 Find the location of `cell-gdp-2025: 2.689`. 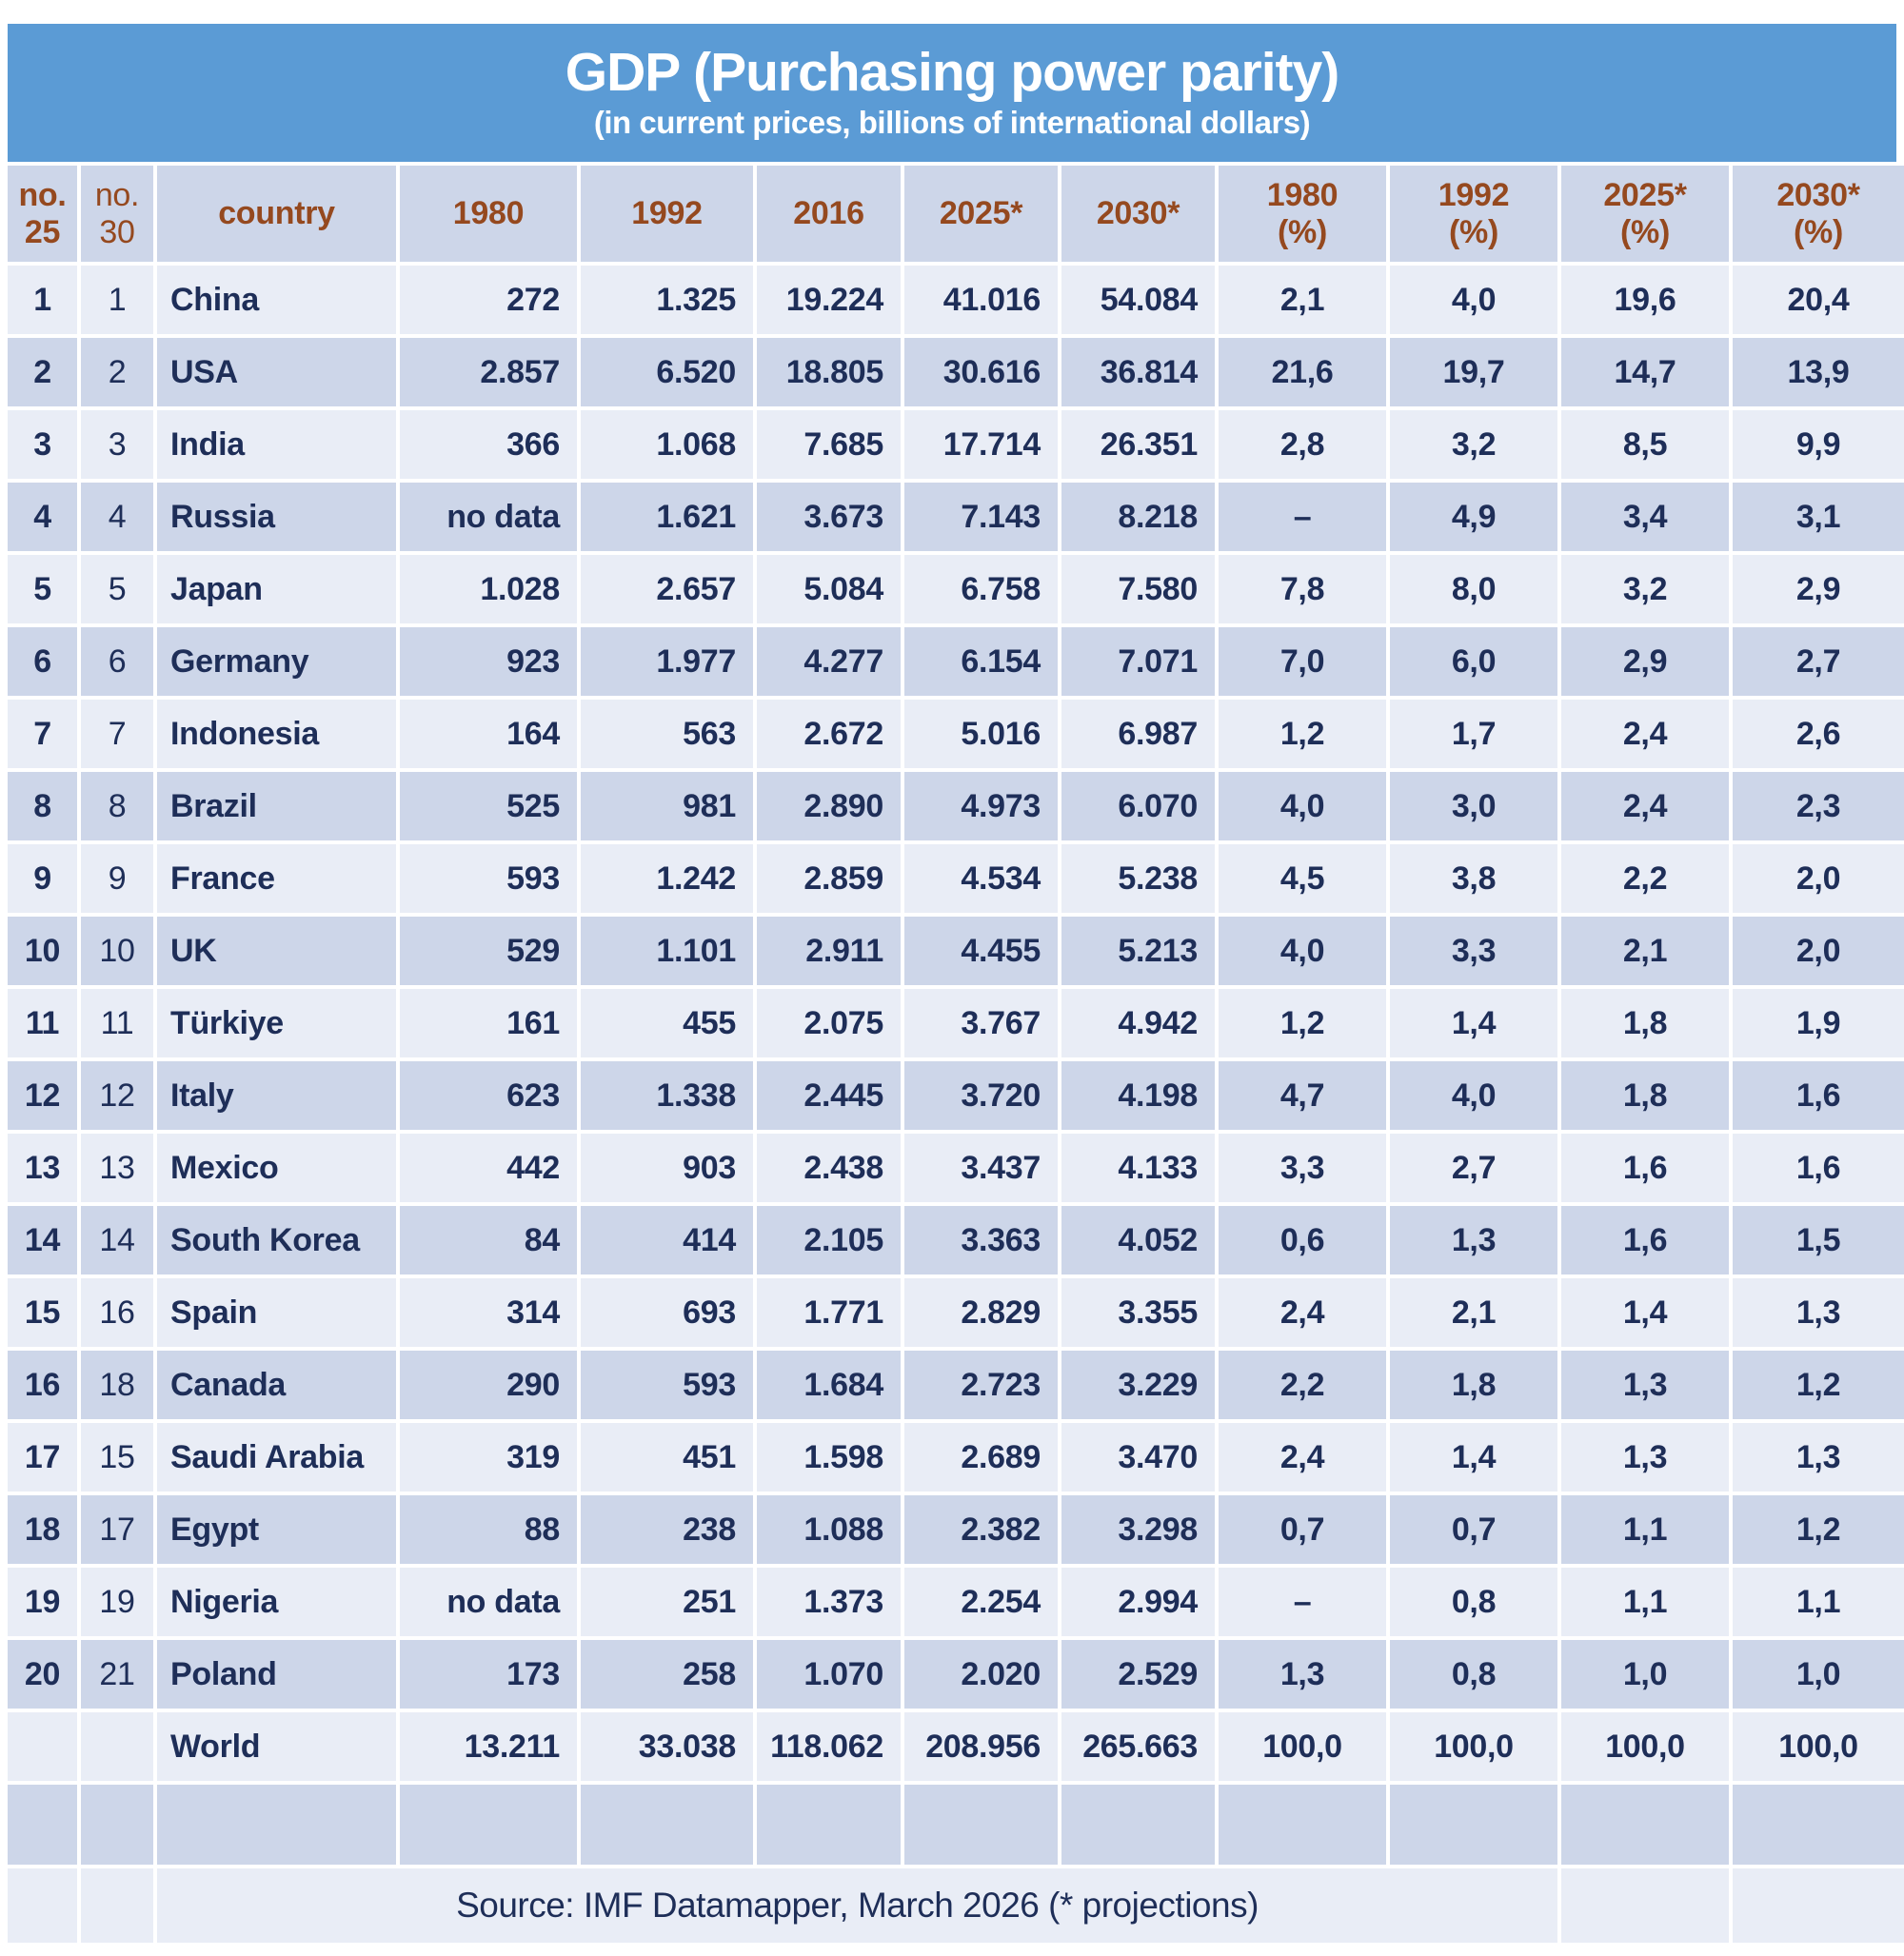

cell-gdp-2025: 2.689 is located at coordinates (981, 1457).